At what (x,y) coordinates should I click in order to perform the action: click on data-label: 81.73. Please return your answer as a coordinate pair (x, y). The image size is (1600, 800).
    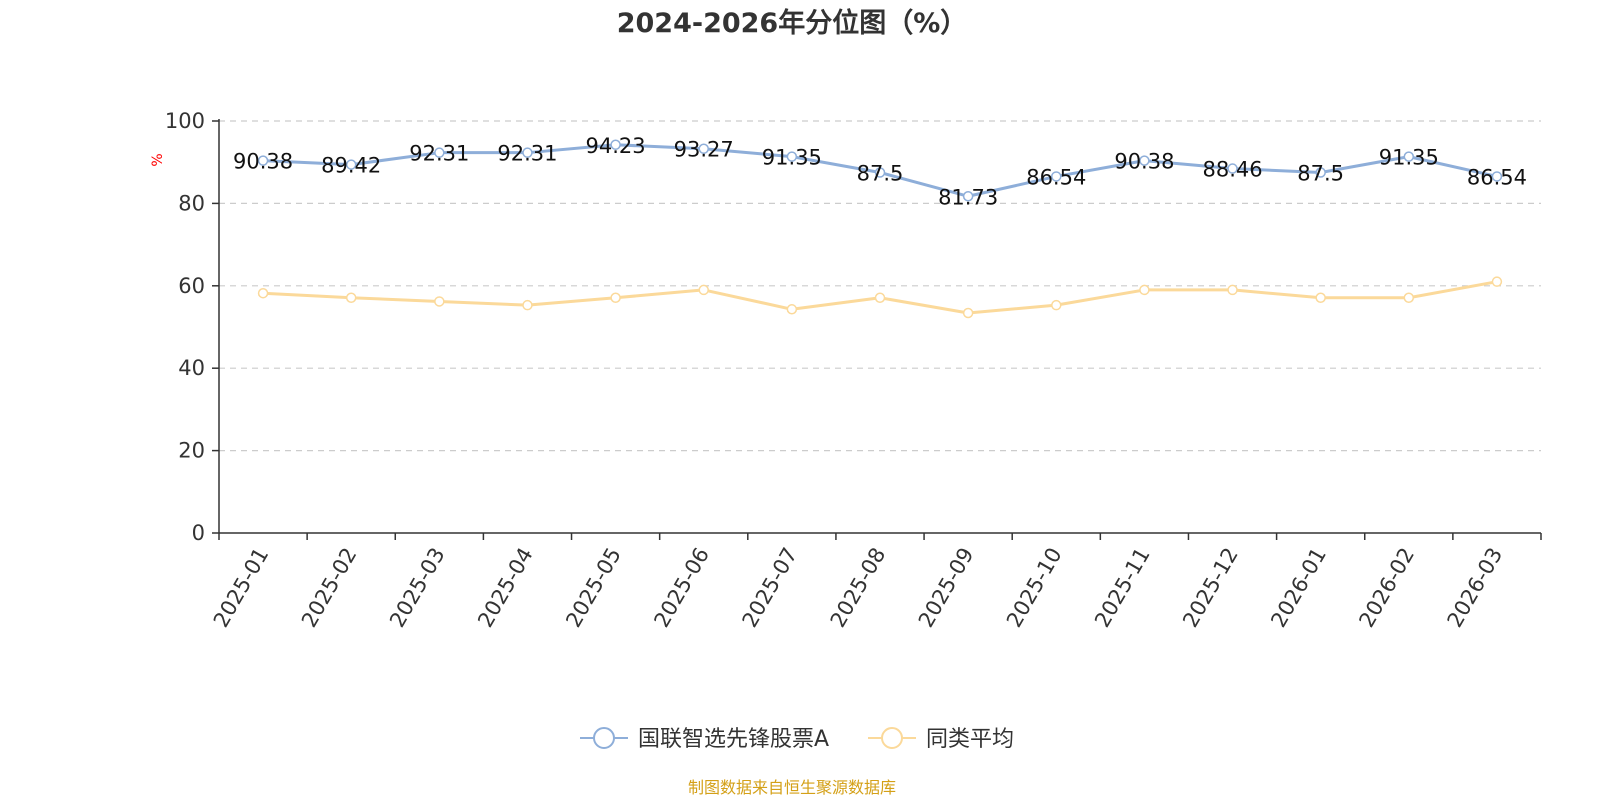
    Looking at the image, I should click on (968, 197).